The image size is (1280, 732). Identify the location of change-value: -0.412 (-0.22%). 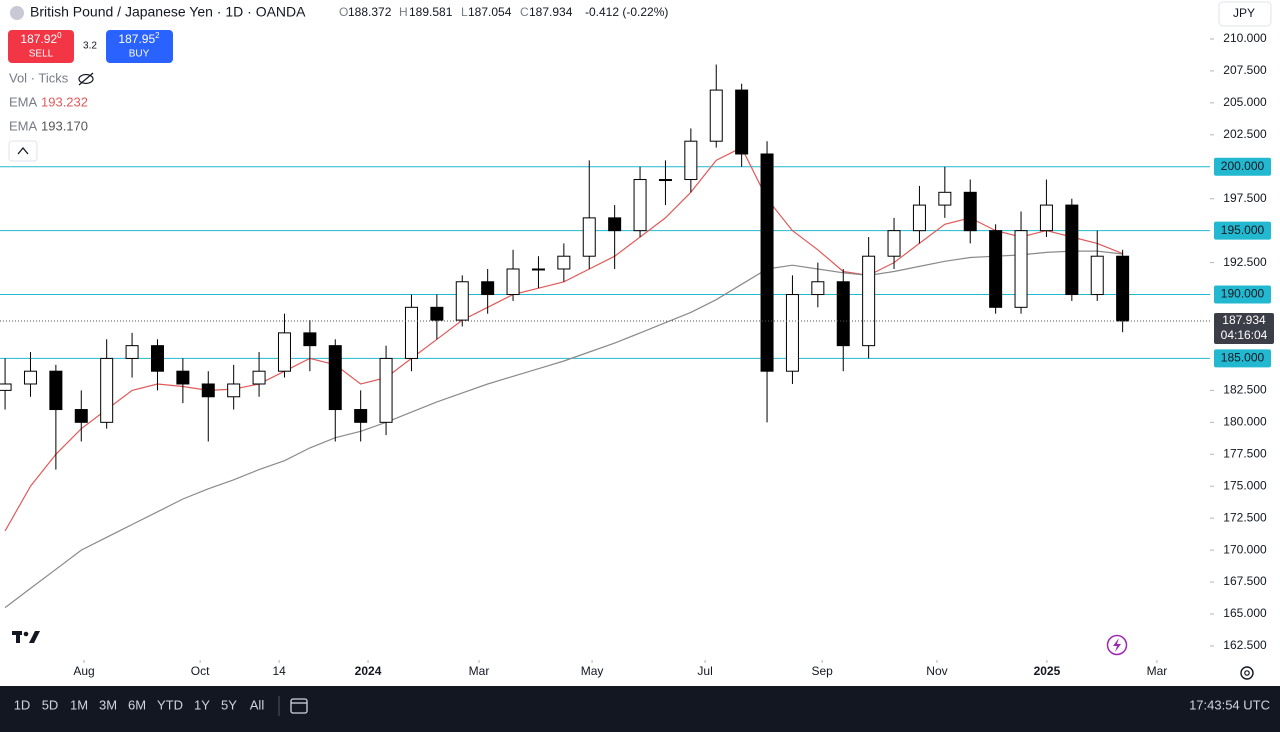
(626, 12).